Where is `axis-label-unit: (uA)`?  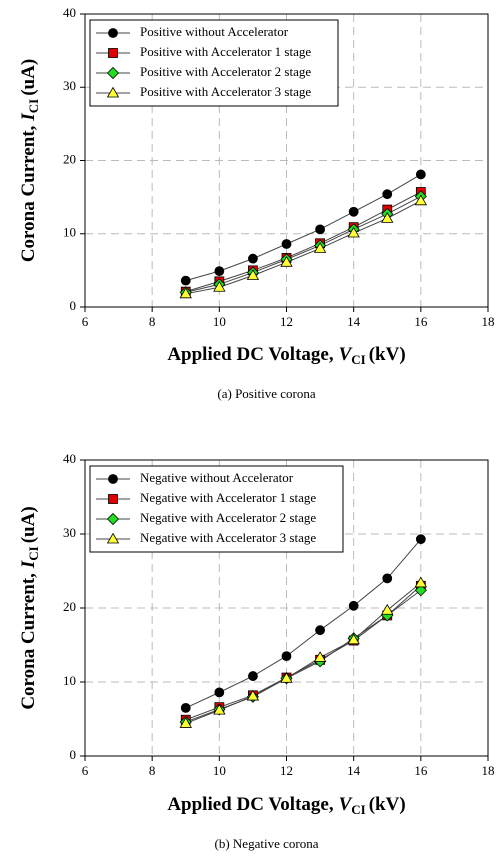 axis-label-unit: (uA) is located at coordinates (28, 77).